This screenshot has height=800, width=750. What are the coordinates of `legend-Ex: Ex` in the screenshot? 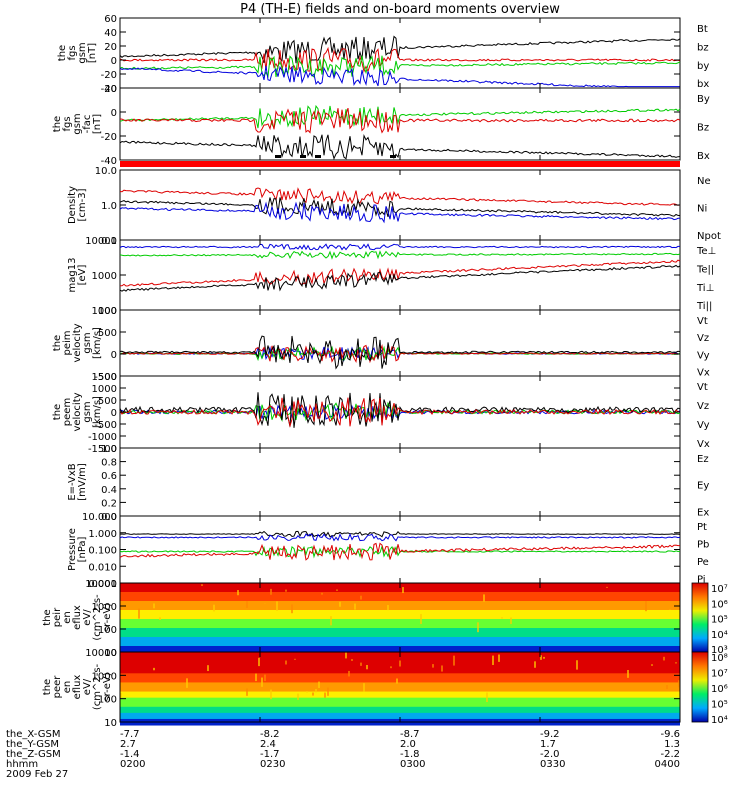 It's located at (703, 512).